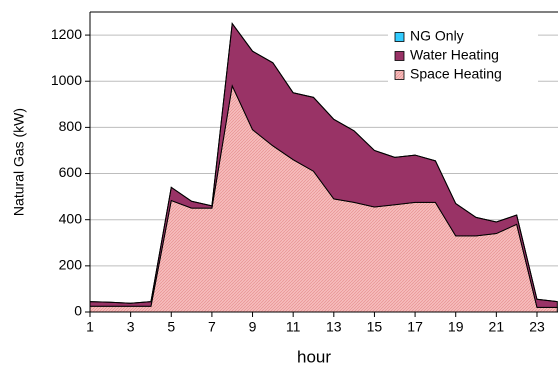  What do you see at coordinates (454, 55) in the screenshot?
I see `legend-label: Water Heating` at bounding box center [454, 55].